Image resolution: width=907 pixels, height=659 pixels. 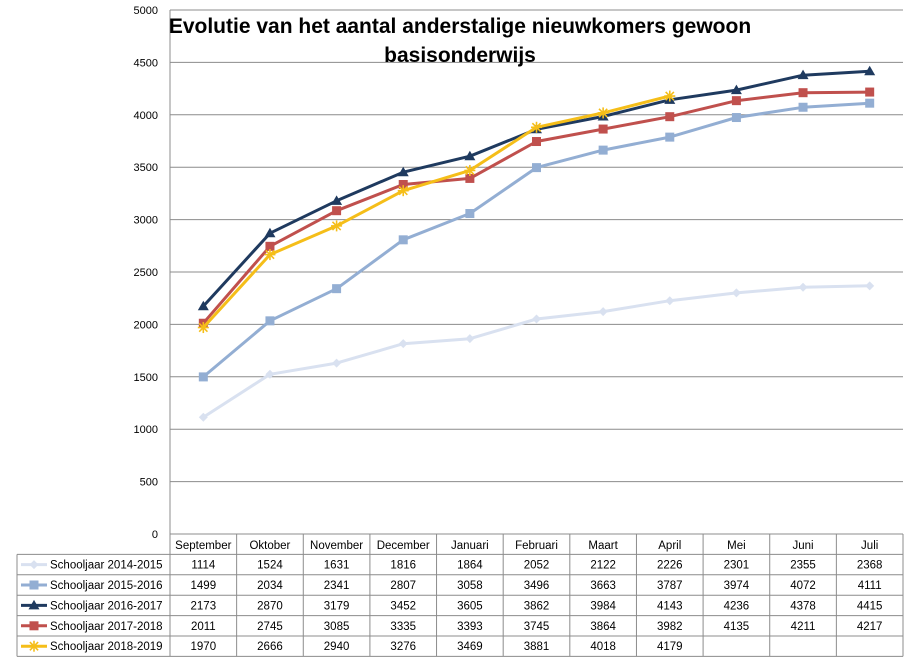 What do you see at coordinates (146, 430) in the screenshot?
I see `y-tick-label: 1000` at bounding box center [146, 430].